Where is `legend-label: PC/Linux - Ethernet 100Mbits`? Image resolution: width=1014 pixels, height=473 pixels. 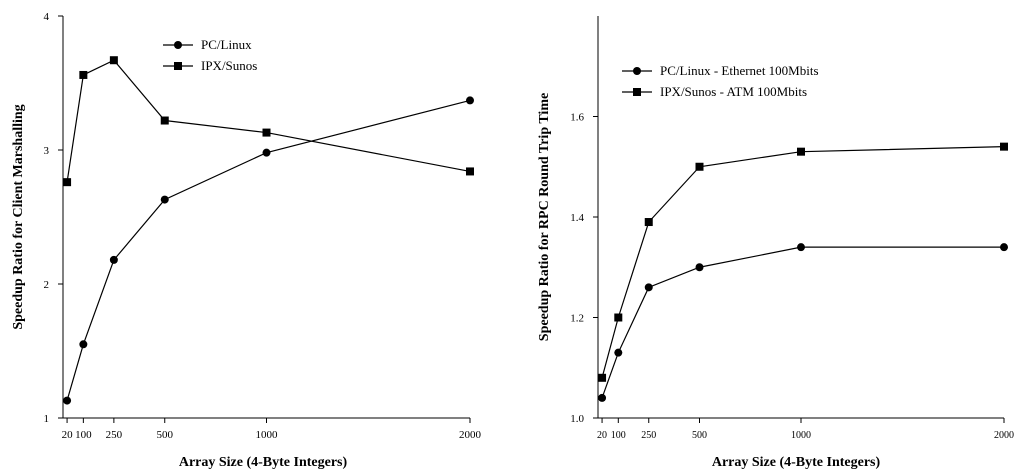 legend-label: PC/Linux - Ethernet 100Mbits is located at coordinates (739, 70).